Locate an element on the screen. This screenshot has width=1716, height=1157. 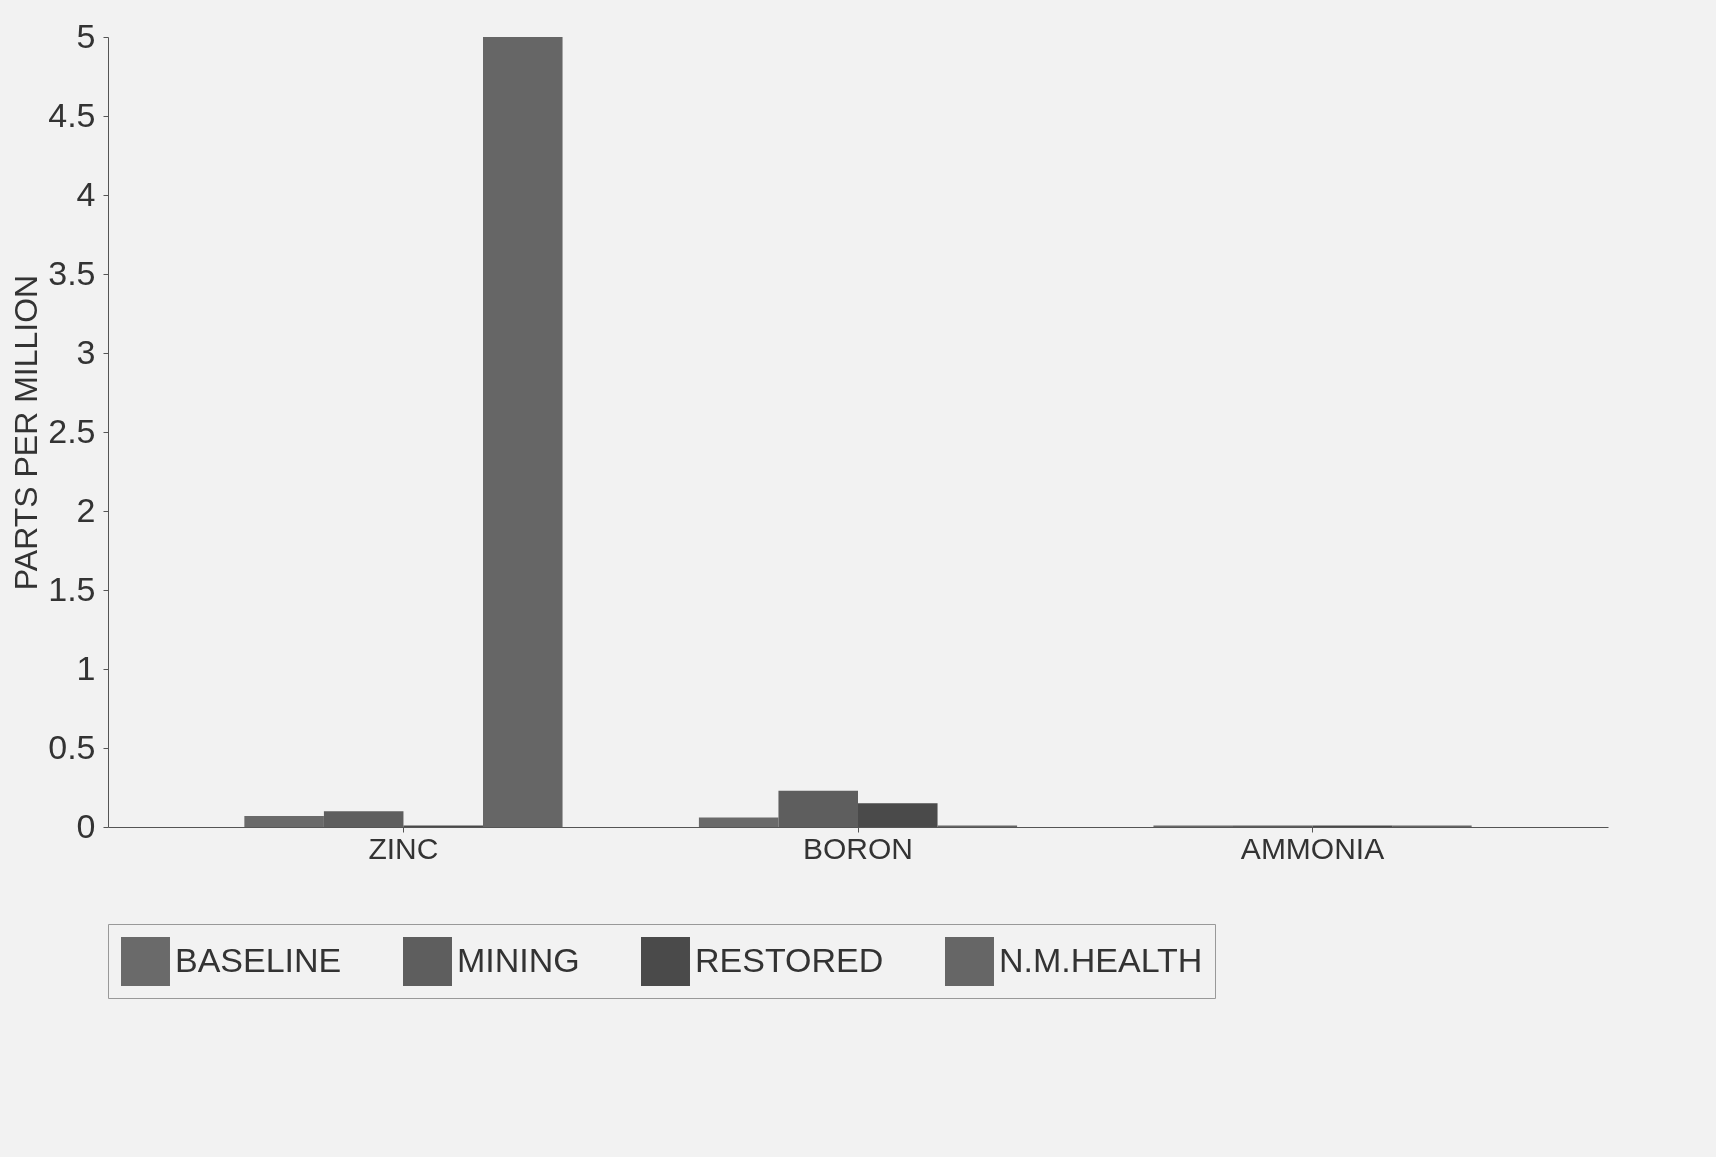
y-tick-label: 3.5 is located at coordinates (72, 272).